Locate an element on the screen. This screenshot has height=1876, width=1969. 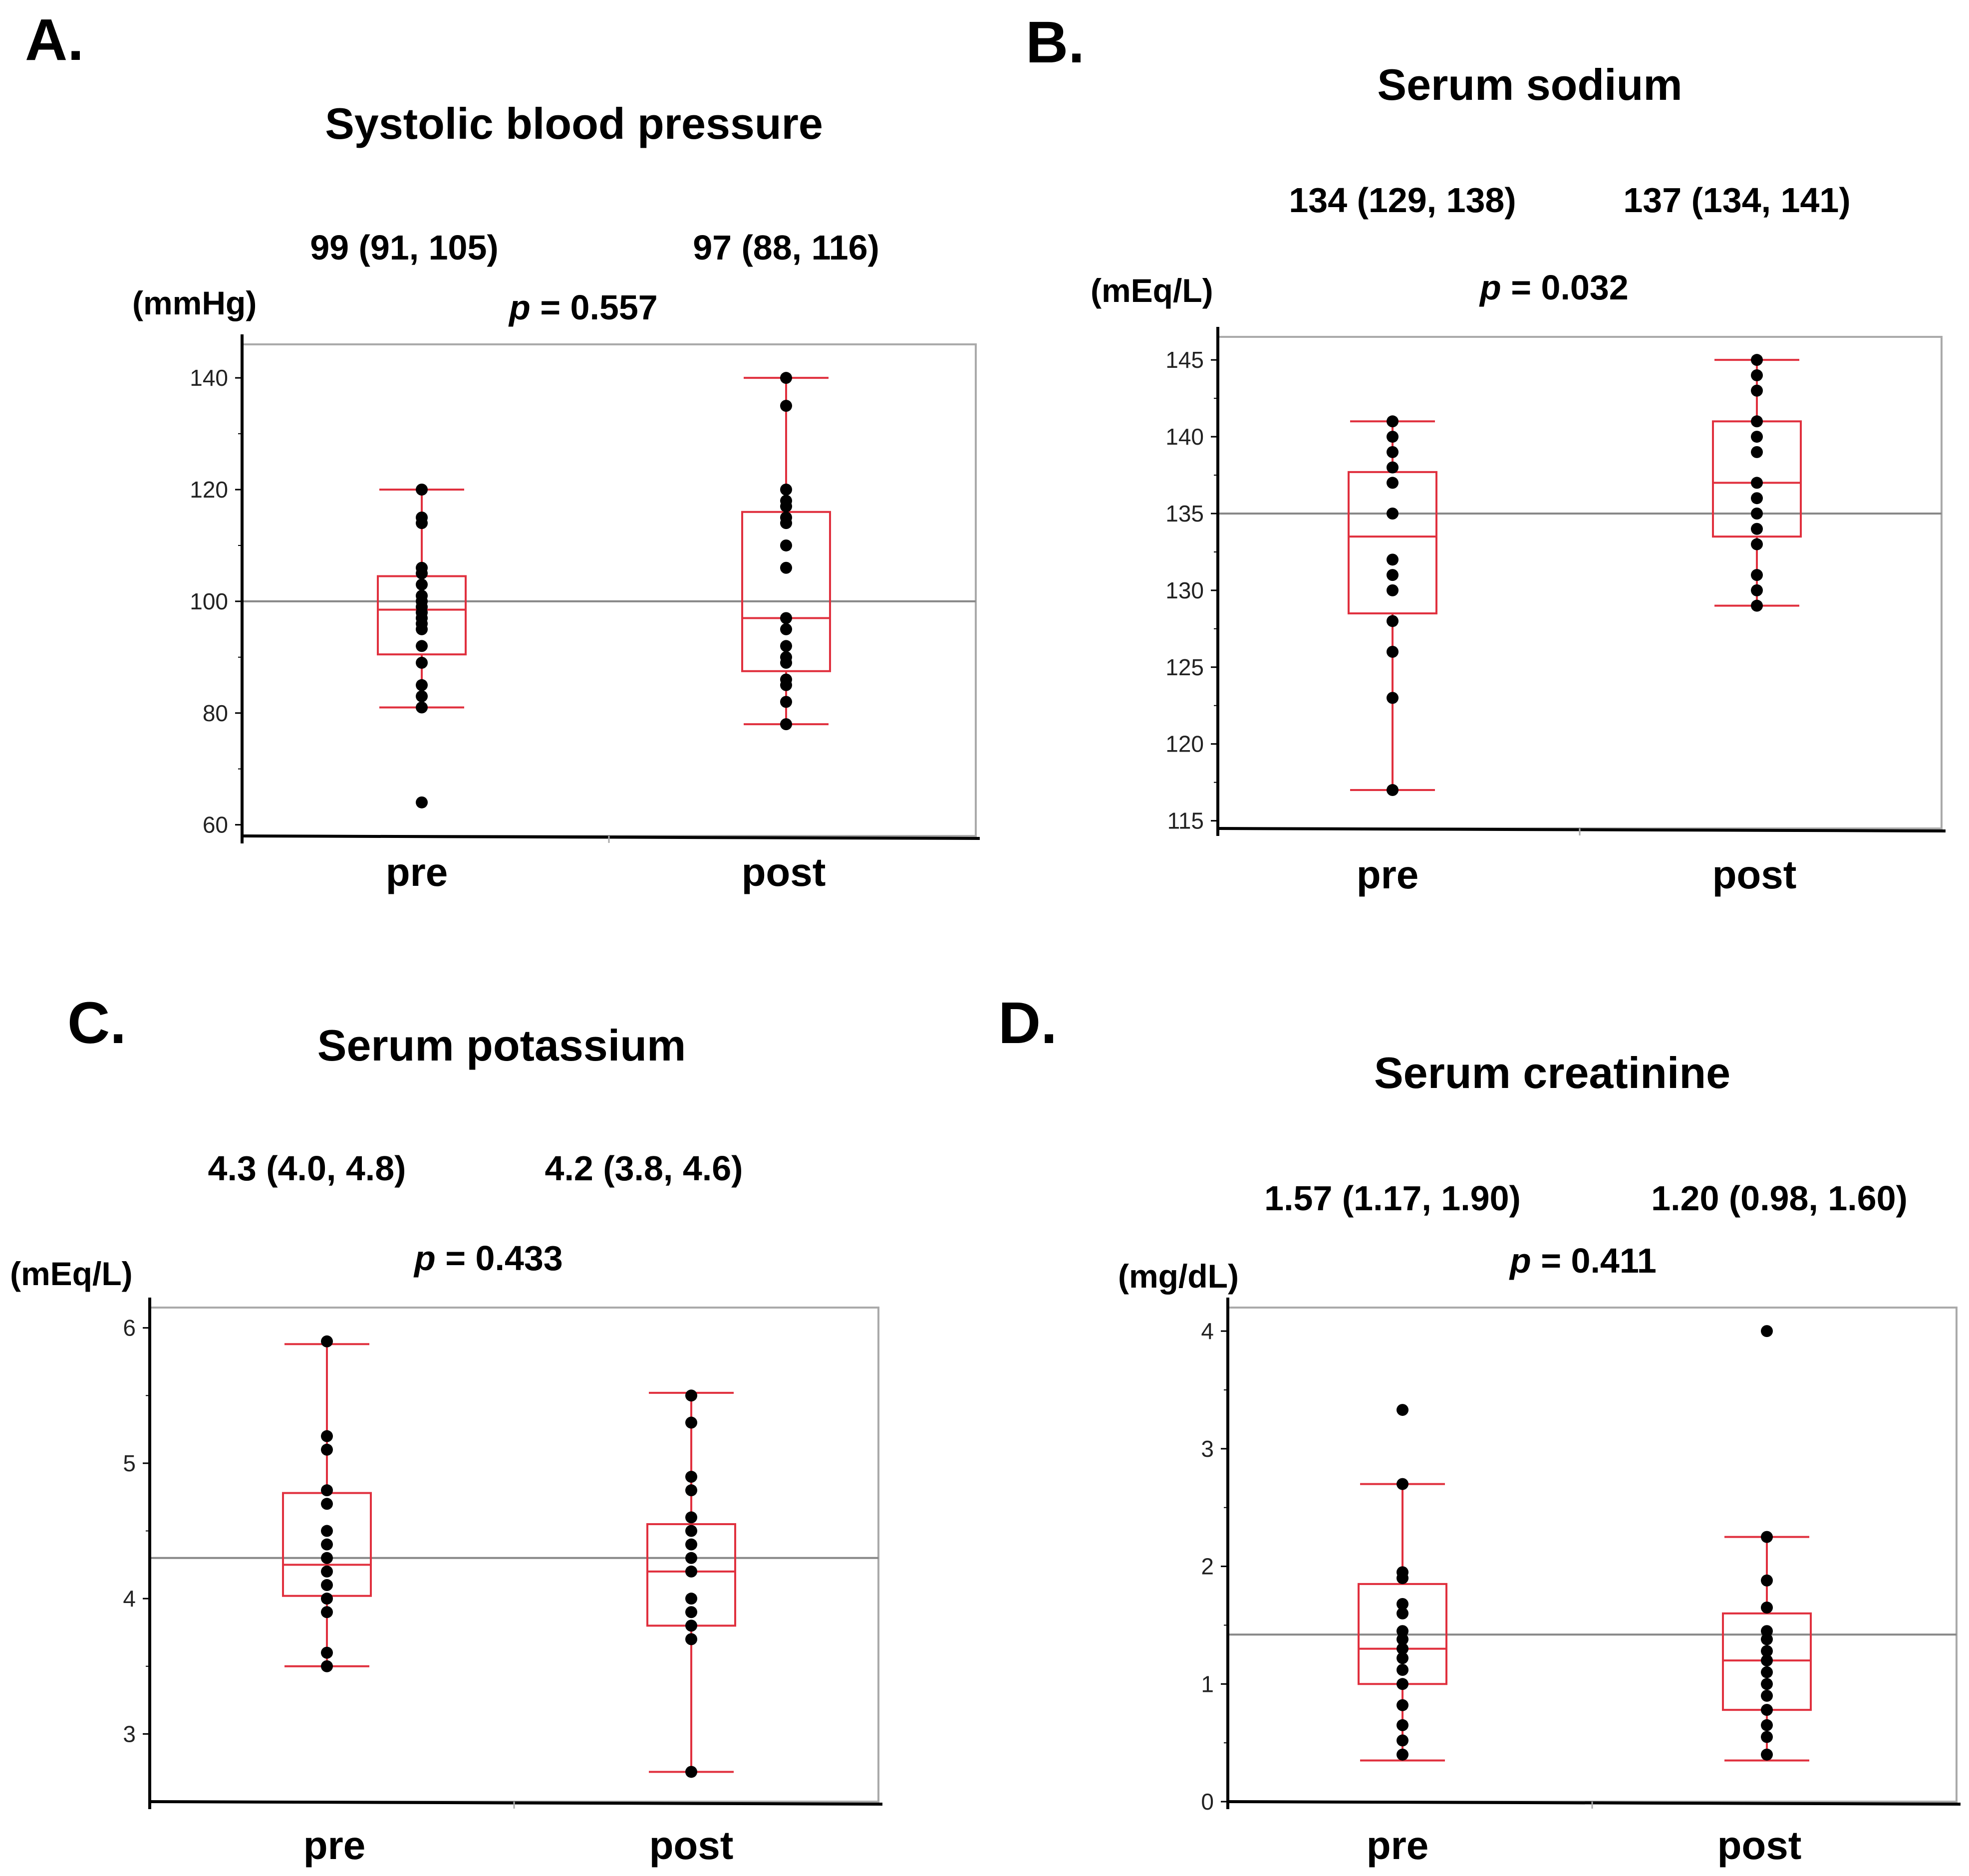
y-tick-label: 125 is located at coordinates (1184, 667).